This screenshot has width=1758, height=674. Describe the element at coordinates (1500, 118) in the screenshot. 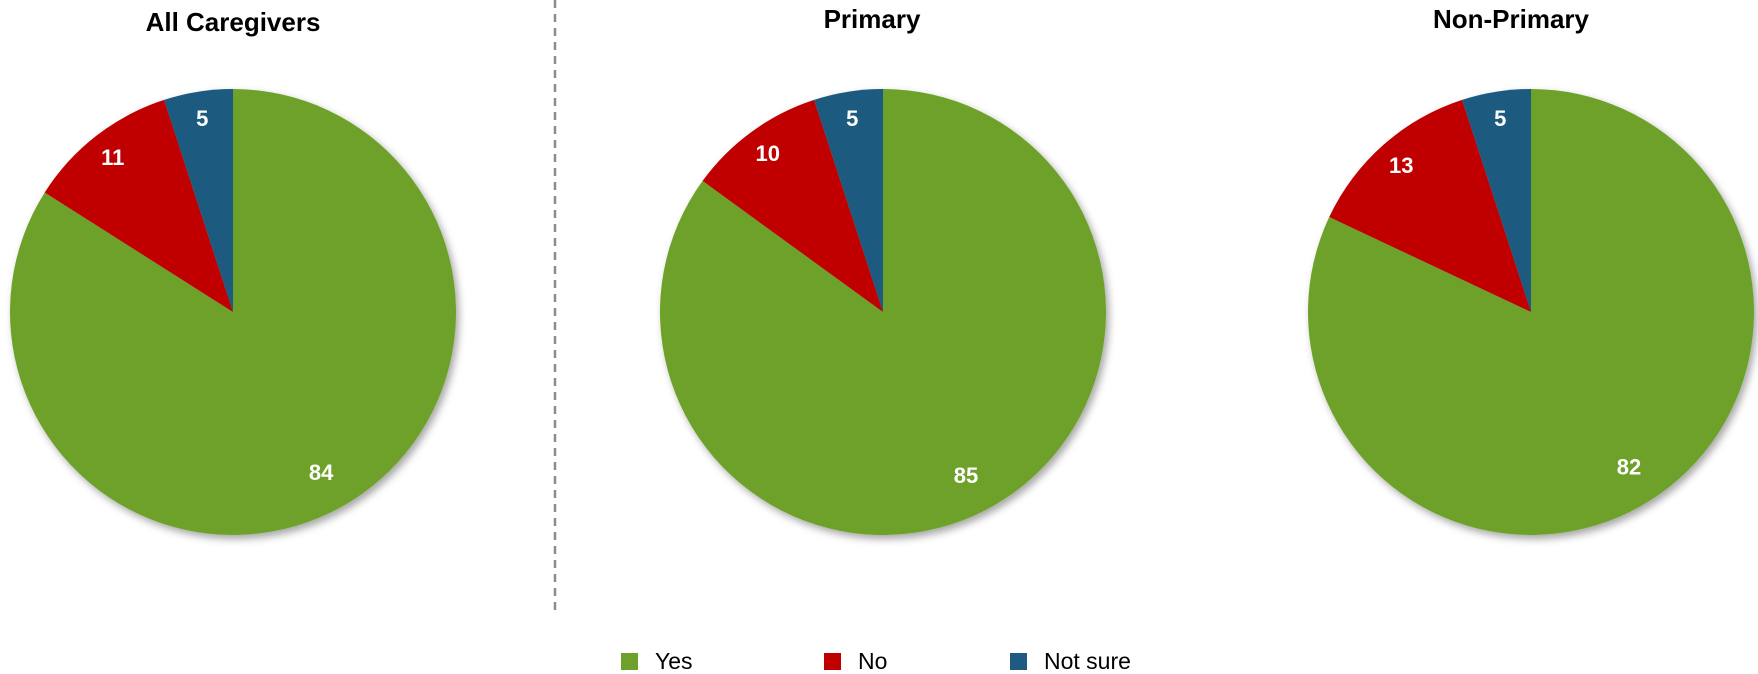

I see `data-label-non-primary-not-sure: 5` at that location.